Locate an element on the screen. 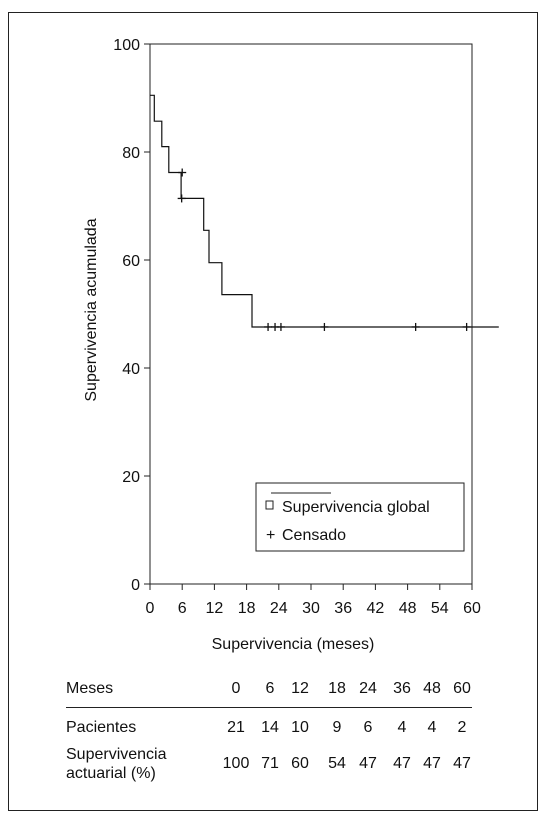 This screenshot has width=546, height=817. row-label-meses: Meses is located at coordinates (90, 688).